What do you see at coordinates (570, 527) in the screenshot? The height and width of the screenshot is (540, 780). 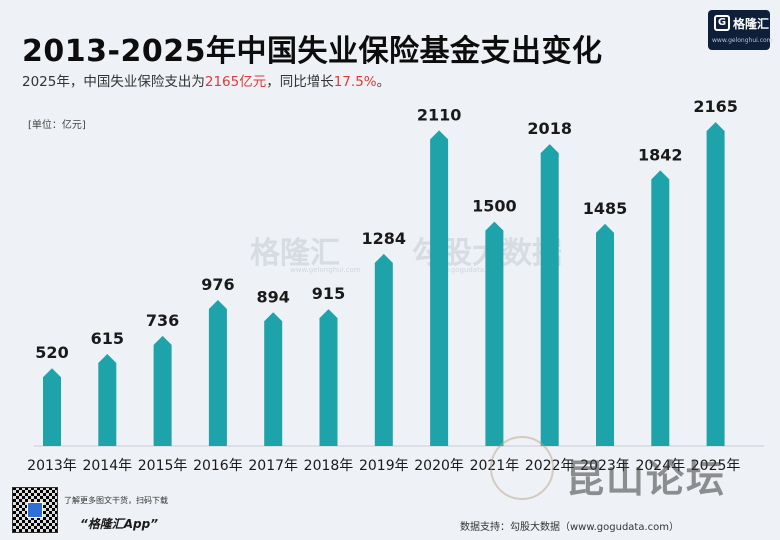 I see `data-source: 数据支持：勾股大数据（www.gogudata.com）` at bounding box center [570, 527].